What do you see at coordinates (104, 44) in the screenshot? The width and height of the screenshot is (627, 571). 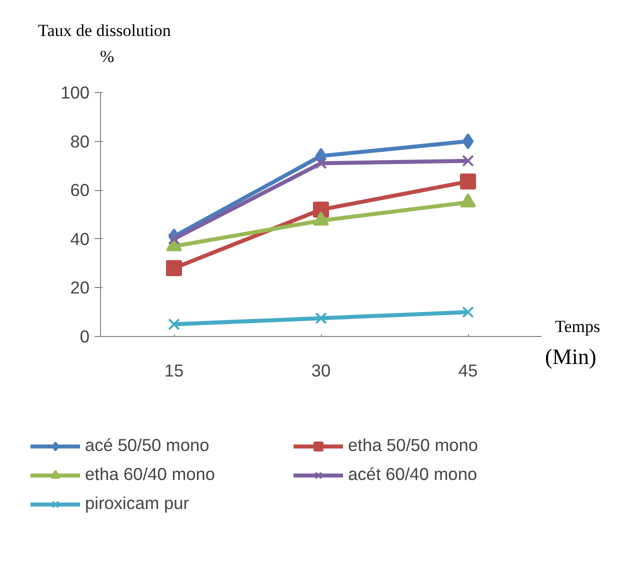 I see `y-axis-title: Taux de dissolution %` at bounding box center [104, 44].